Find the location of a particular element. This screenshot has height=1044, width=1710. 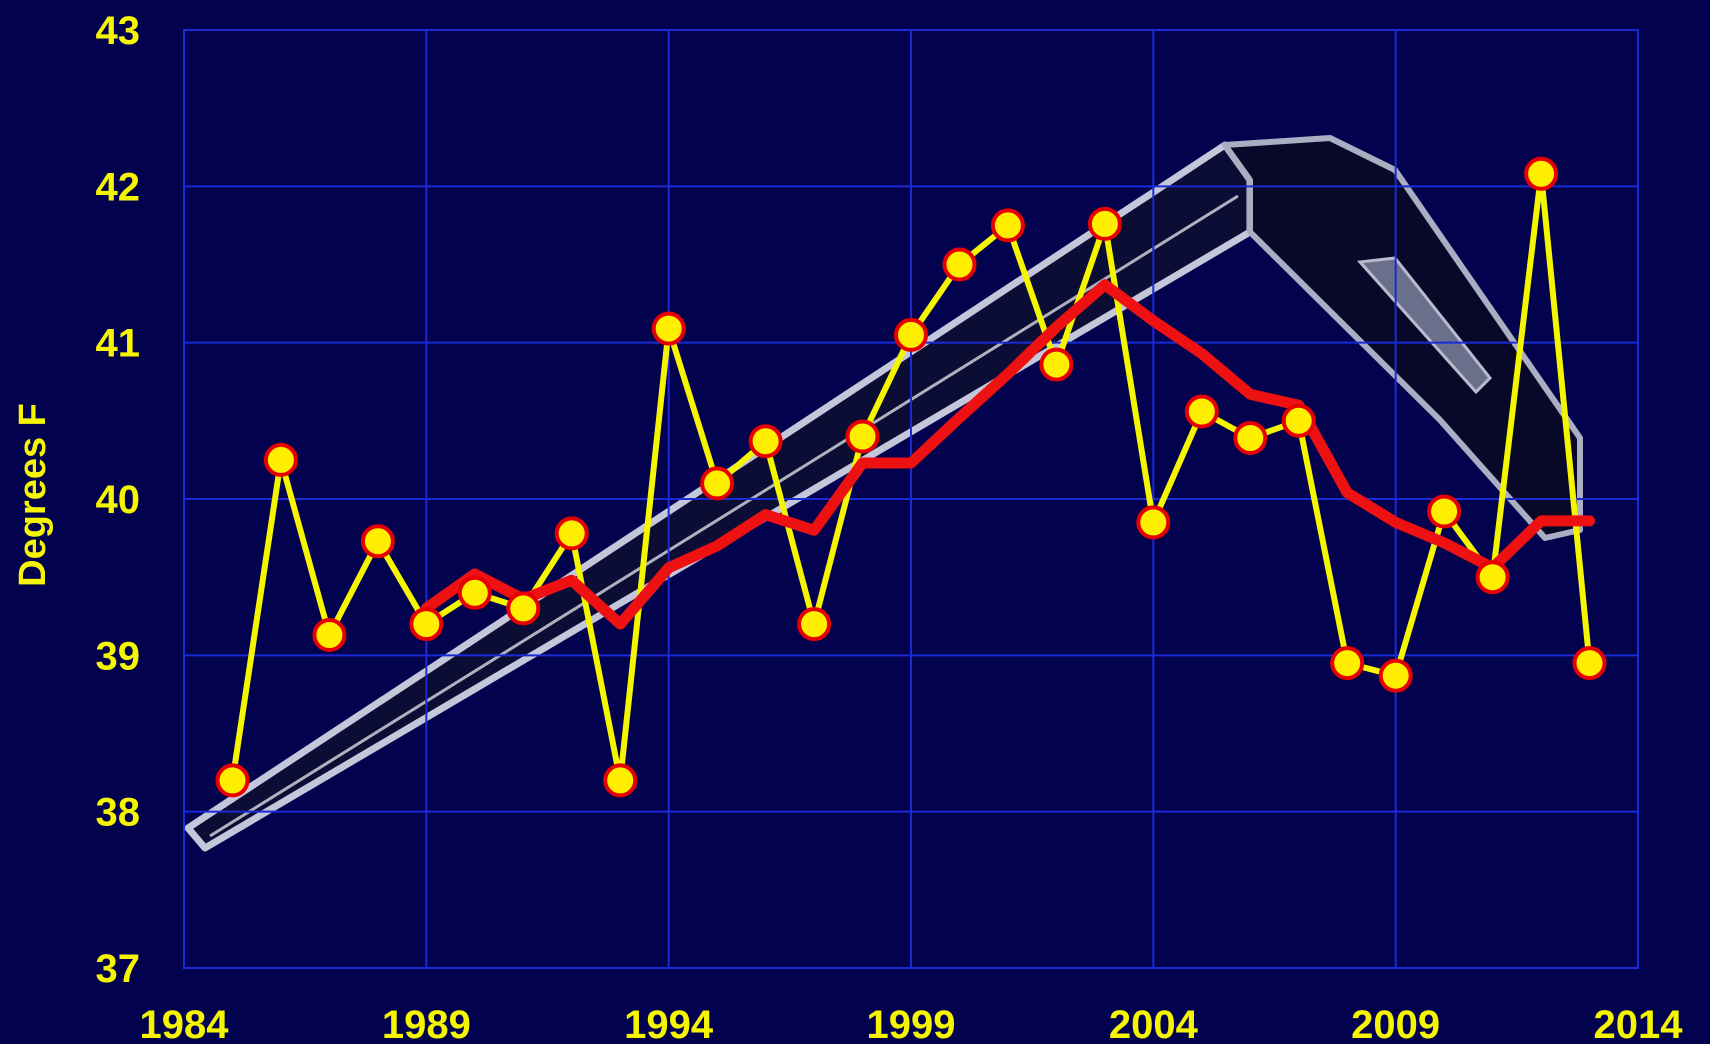

x-tick-label: 1994 is located at coordinates (669, 1023).